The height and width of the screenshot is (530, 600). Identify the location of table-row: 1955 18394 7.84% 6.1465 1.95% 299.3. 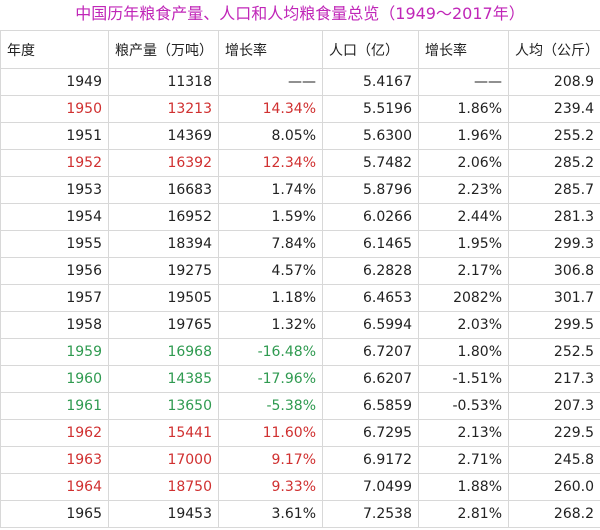
(300, 244).